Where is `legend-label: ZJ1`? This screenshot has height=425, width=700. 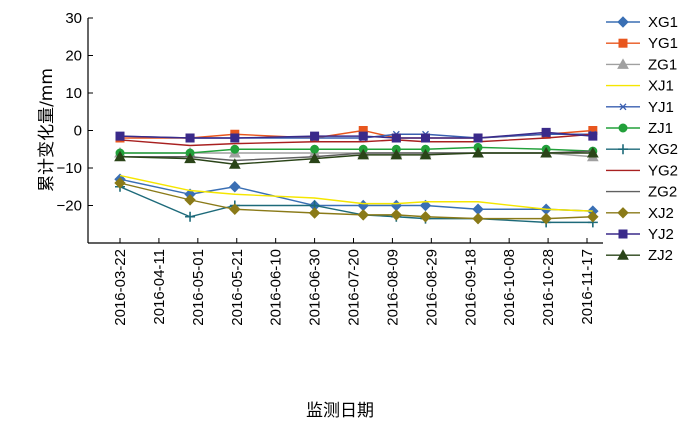 legend-label: ZJ1 is located at coordinates (660, 128).